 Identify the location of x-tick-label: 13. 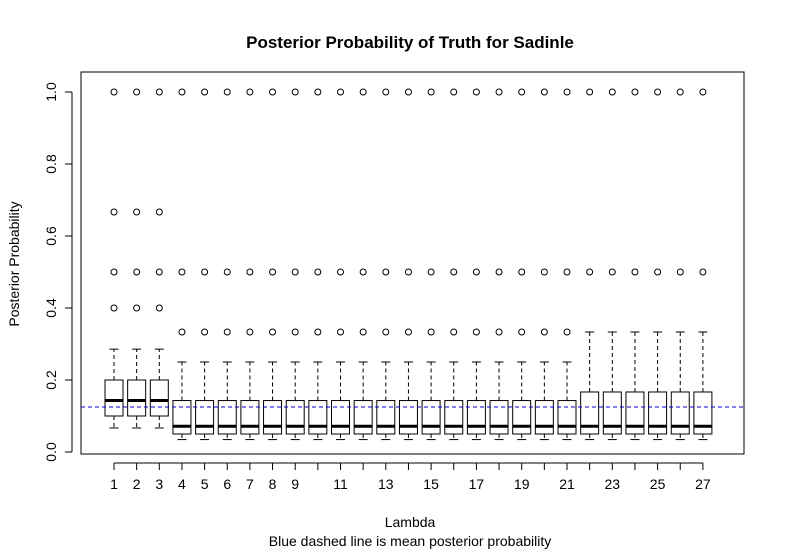
(386, 484).